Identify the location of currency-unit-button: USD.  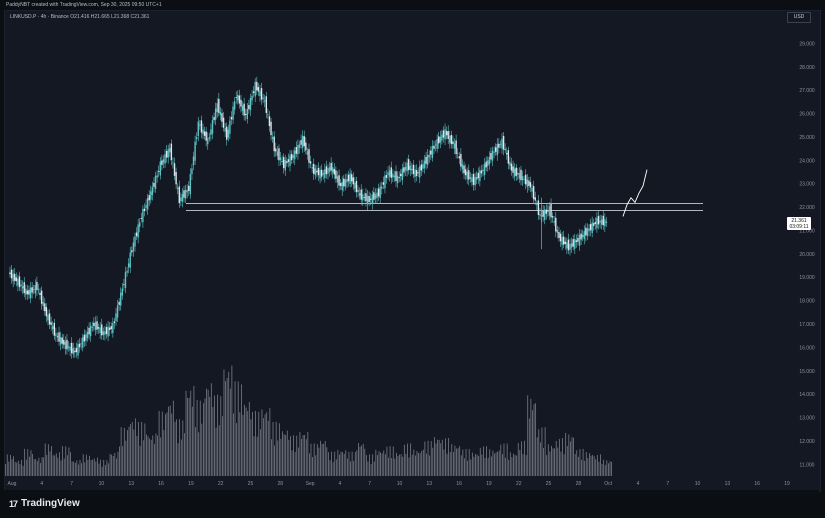
(799, 17).